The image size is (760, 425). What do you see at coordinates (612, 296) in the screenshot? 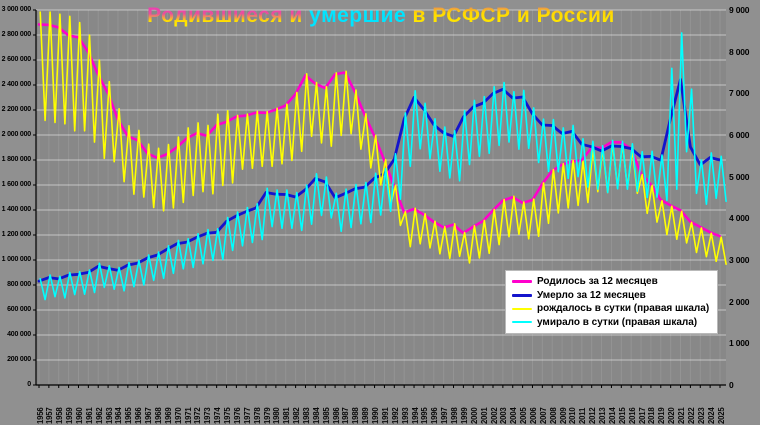
I see `legend-item-deaths_12m: Умерло за 12 месяцев` at bounding box center [612, 296].